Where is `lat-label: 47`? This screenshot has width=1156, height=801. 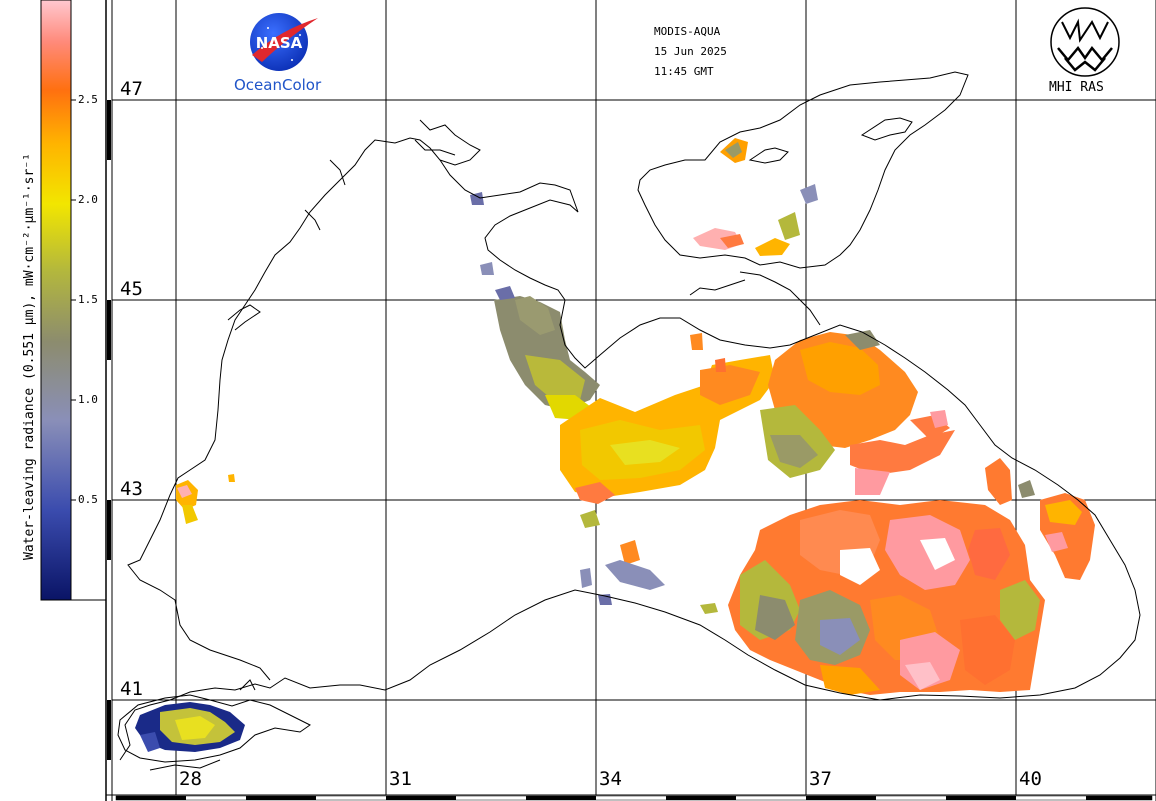 lat-label: 47 is located at coordinates (131, 89).